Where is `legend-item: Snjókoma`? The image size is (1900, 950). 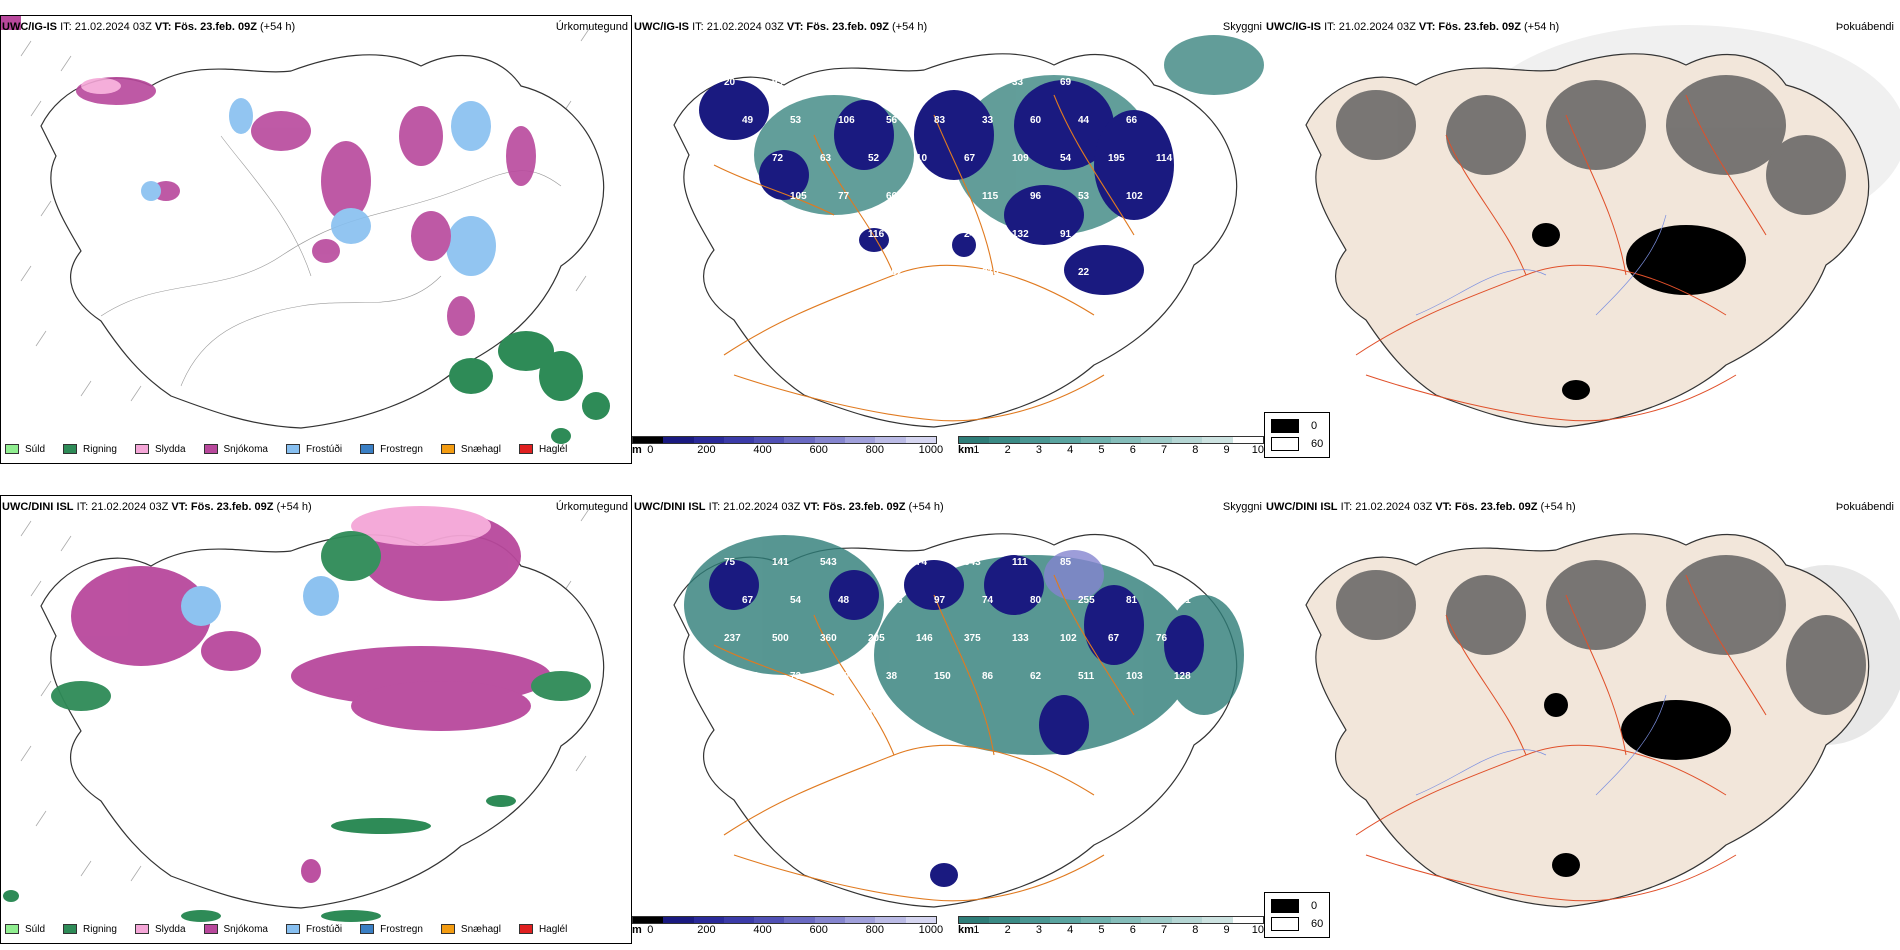 legend-item: Snjókoma is located at coordinates (235, 929).